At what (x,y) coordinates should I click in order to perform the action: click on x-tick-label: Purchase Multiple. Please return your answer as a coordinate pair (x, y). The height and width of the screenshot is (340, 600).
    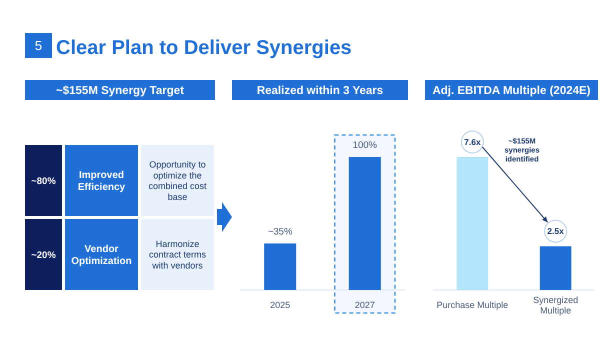
    Looking at the image, I should click on (472, 305).